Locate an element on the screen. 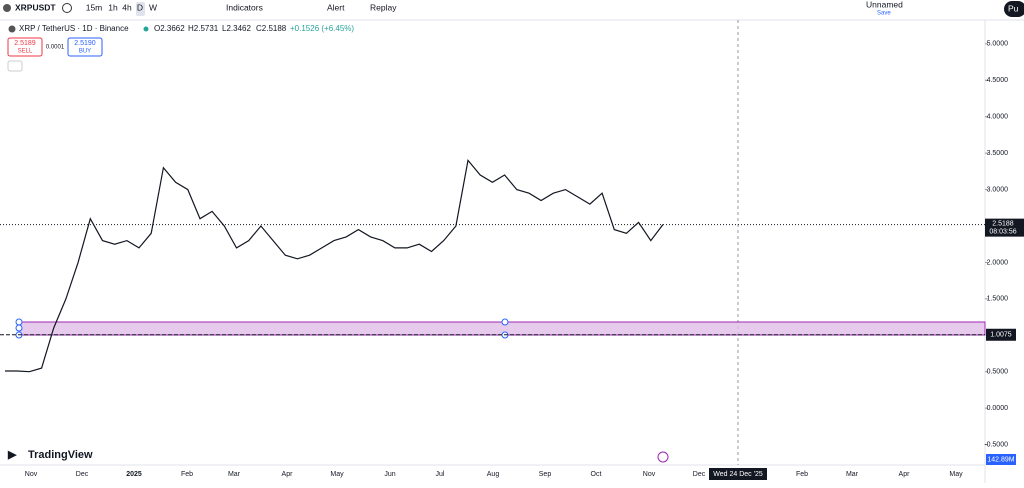  interval-button: 4h is located at coordinates (127, 7).